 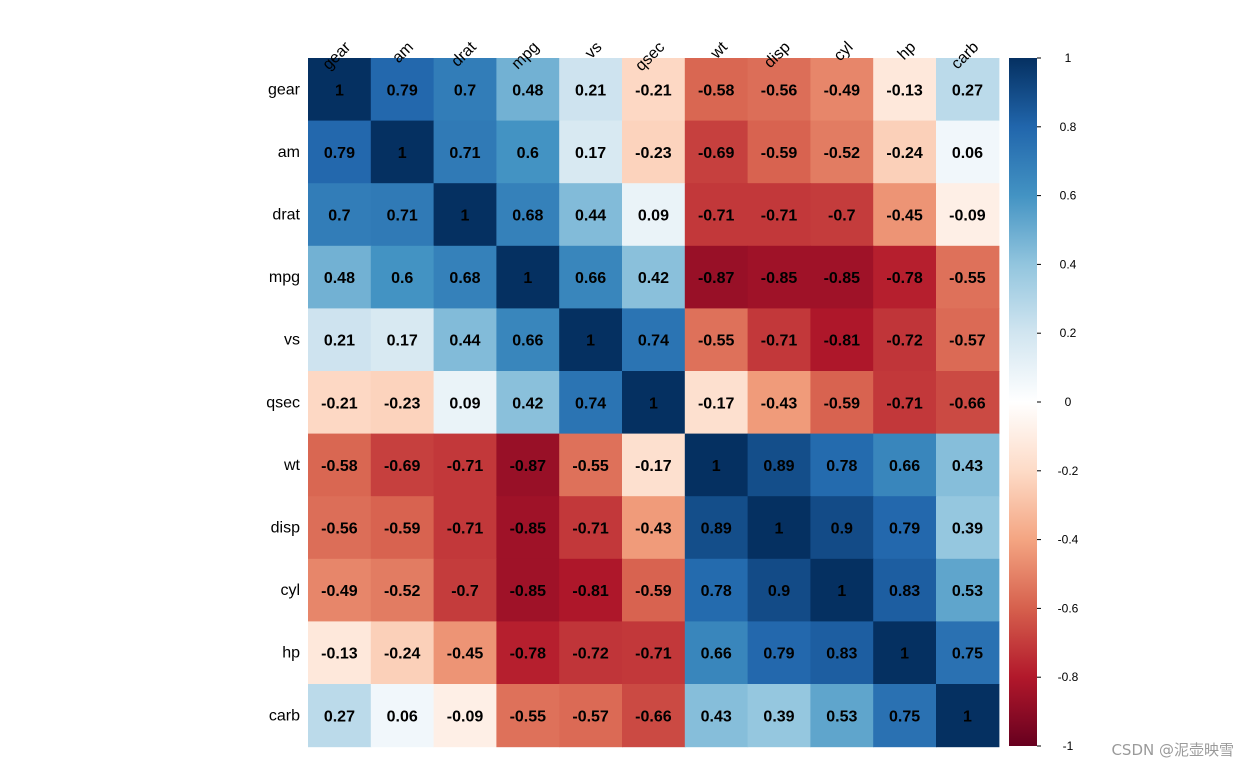 I want to click on cell-value-label: -0.56, so click(x=339, y=529).